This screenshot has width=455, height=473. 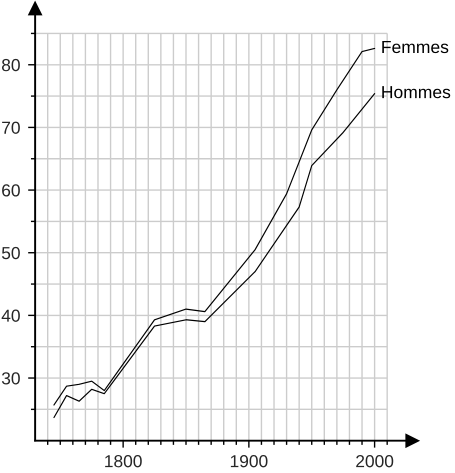 What do you see at coordinates (249, 461) in the screenshot?
I see `x-tick-label: 1900` at bounding box center [249, 461].